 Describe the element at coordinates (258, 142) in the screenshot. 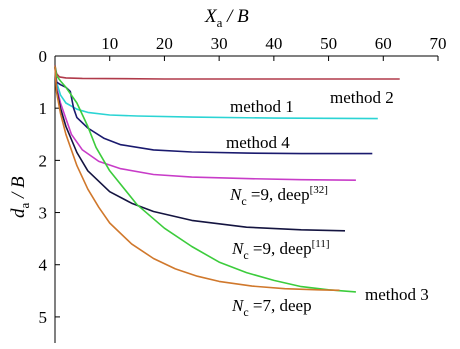

I see `label-method-4: method 4` at that location.